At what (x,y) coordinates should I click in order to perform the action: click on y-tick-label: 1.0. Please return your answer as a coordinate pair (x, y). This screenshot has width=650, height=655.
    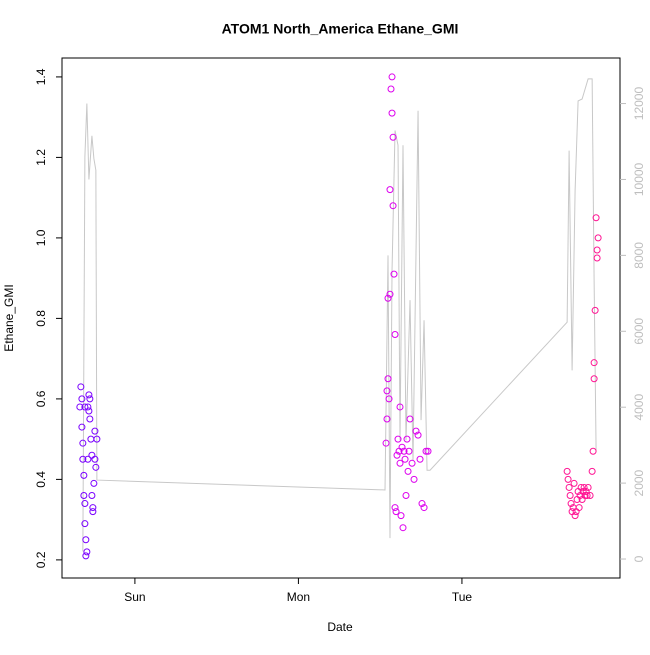
    Looking at the image, I should click on (41, 237).